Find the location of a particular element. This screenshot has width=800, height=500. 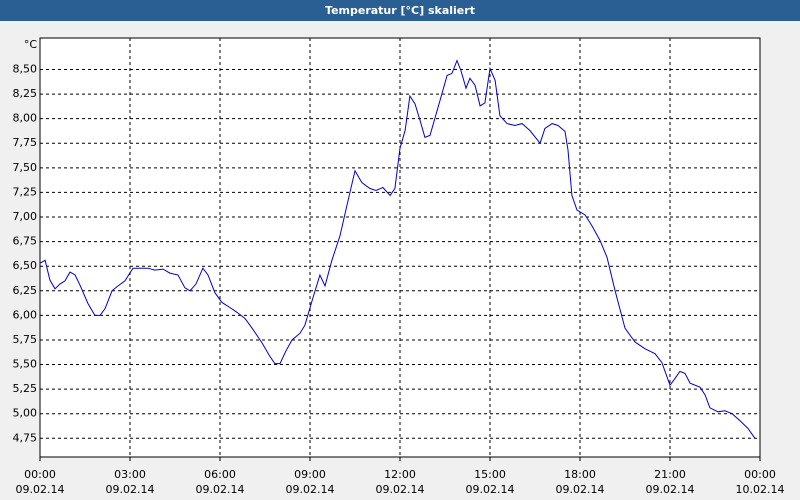

y-tick-label: 5,00 is located at coordinates (25, 413).